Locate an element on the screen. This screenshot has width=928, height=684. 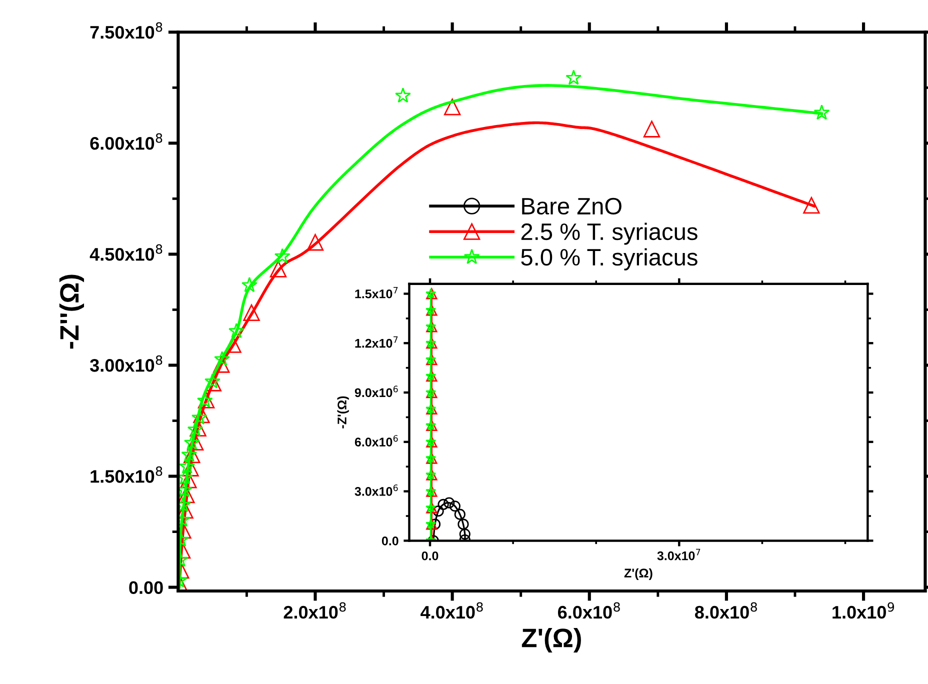
y-tick-label: 1.50x10$^{8}$ is located at coordinates (126, 474).